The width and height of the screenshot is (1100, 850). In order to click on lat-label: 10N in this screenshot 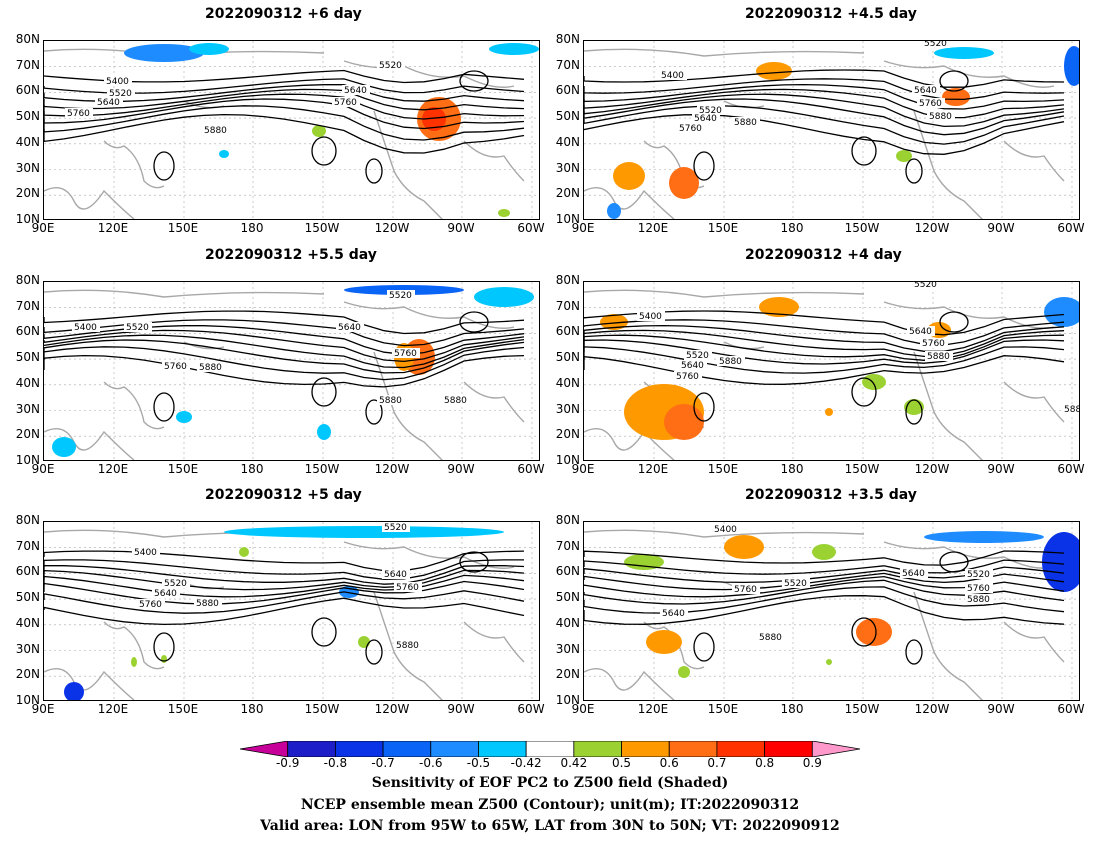, I will do `click(567, 459)`.